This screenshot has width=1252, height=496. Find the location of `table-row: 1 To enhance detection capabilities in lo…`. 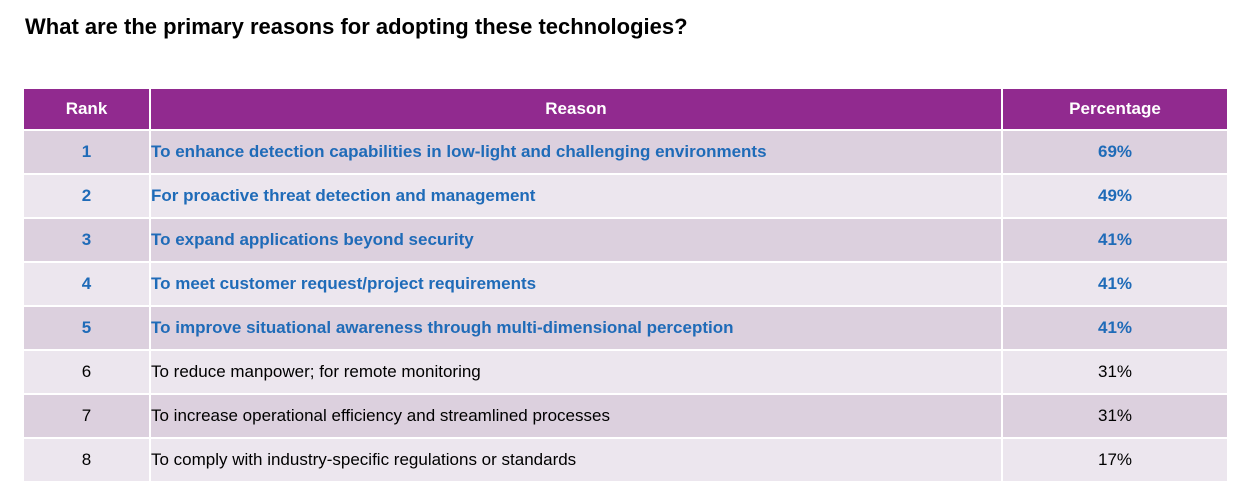

table-row: 1 To enhance detection capabilities in lo… is located at coordinates (625, 152).